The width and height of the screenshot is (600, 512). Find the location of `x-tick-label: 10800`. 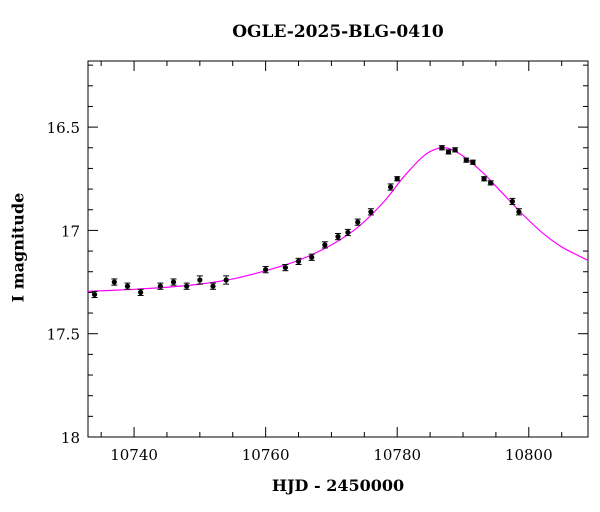

x-tick-label: 10800 is located at coordinates (529, 455).